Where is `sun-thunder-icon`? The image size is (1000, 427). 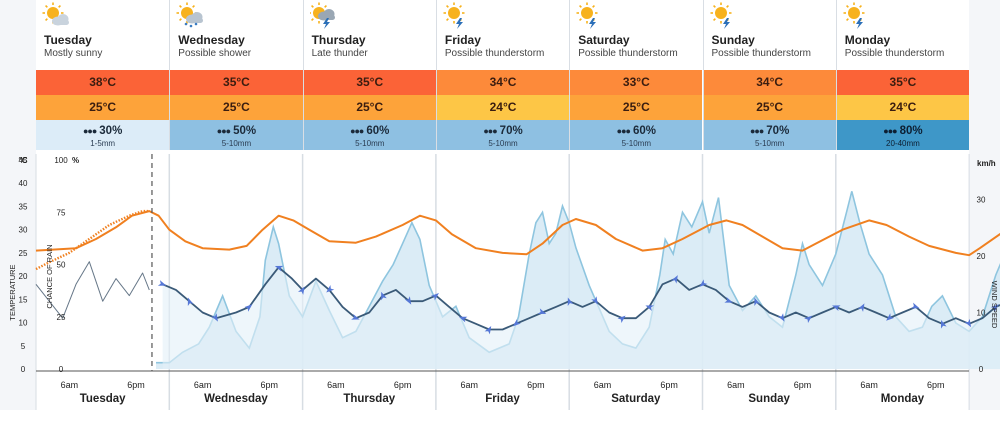
sun-thunder-icon is located at coordinates (724, 15).